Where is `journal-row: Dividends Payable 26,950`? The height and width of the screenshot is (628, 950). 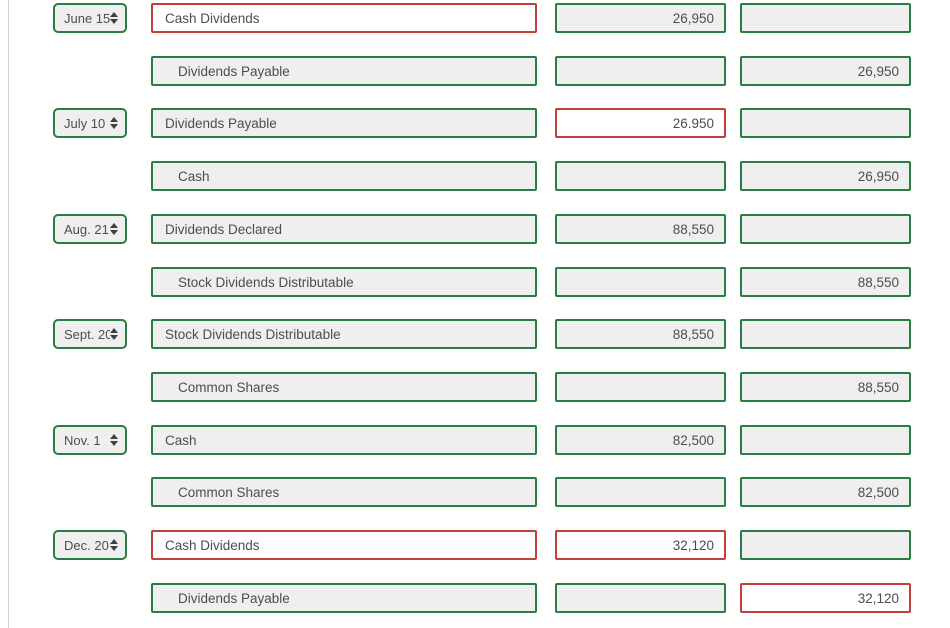
journal-row: Dividends Payable 26,950 is located at coordinates (475, 71).